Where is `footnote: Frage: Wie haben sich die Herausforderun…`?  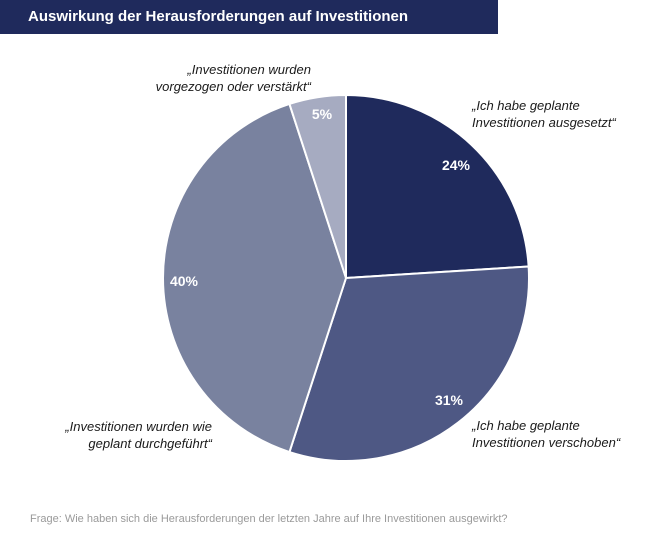 footnote: Frage: Wie haben sich die Herausforderun… is located at coordinates (269, 519).